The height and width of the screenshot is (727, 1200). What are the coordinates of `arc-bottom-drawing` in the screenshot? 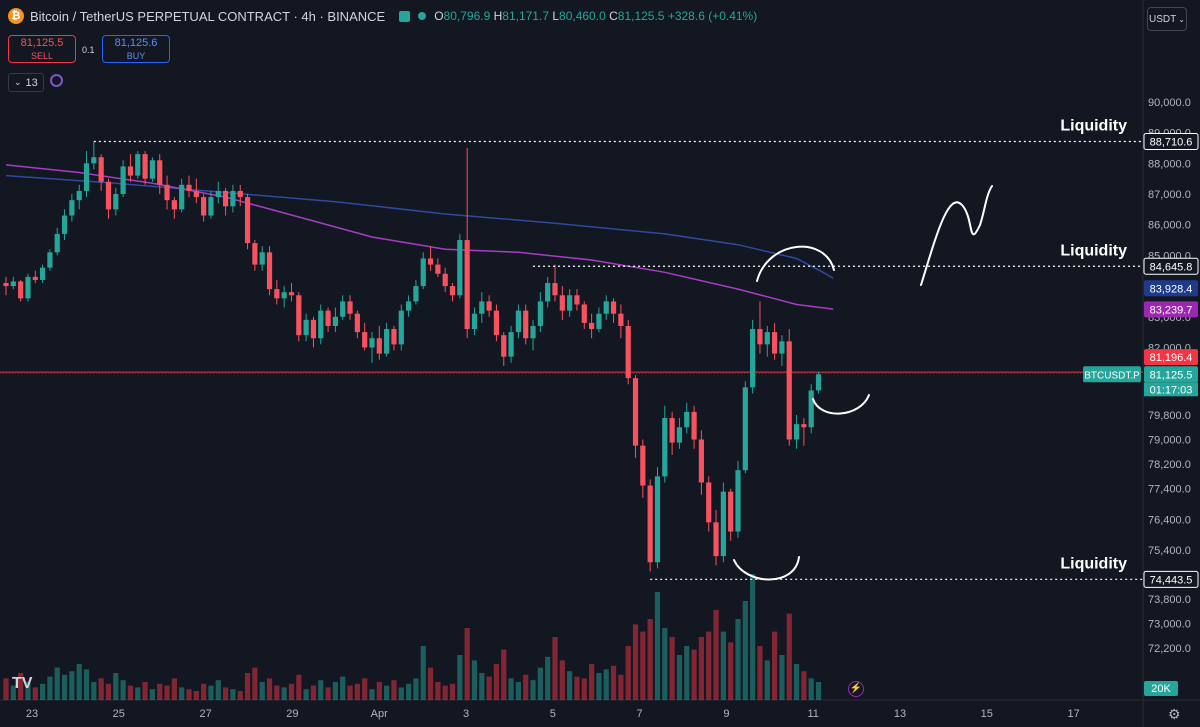 It's located at (766, 568).